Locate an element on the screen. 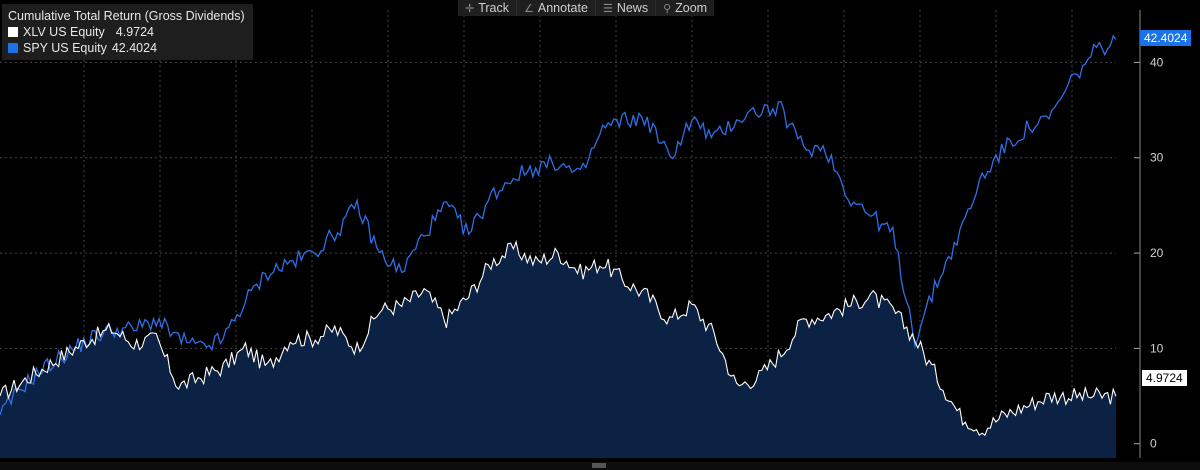 Image resolution: width=1200 pixels, height=470 pixels. scroll-thumb is located at coordinates (599, 465).